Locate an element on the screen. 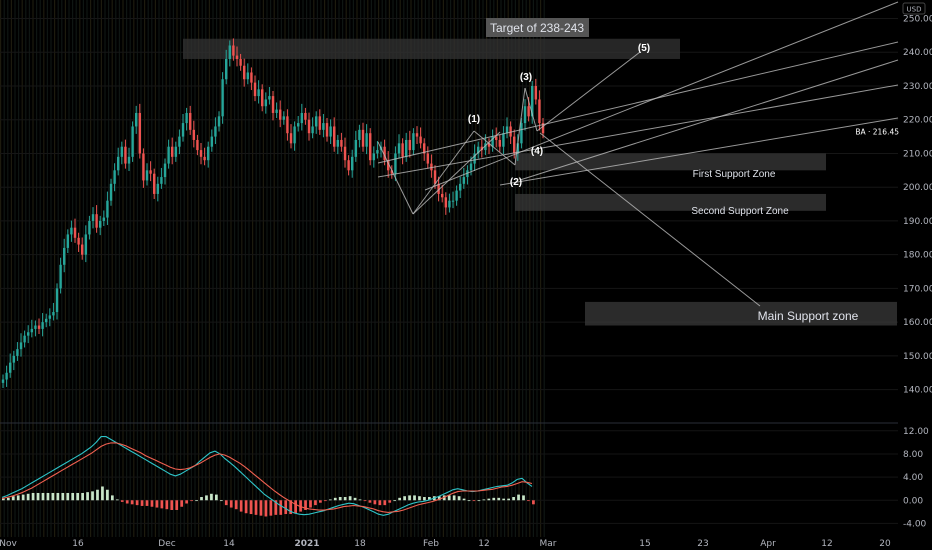 The width and height of the screenshot is (932, 550). target-label: Target of 238-243 is located at coordinates (537, 28).